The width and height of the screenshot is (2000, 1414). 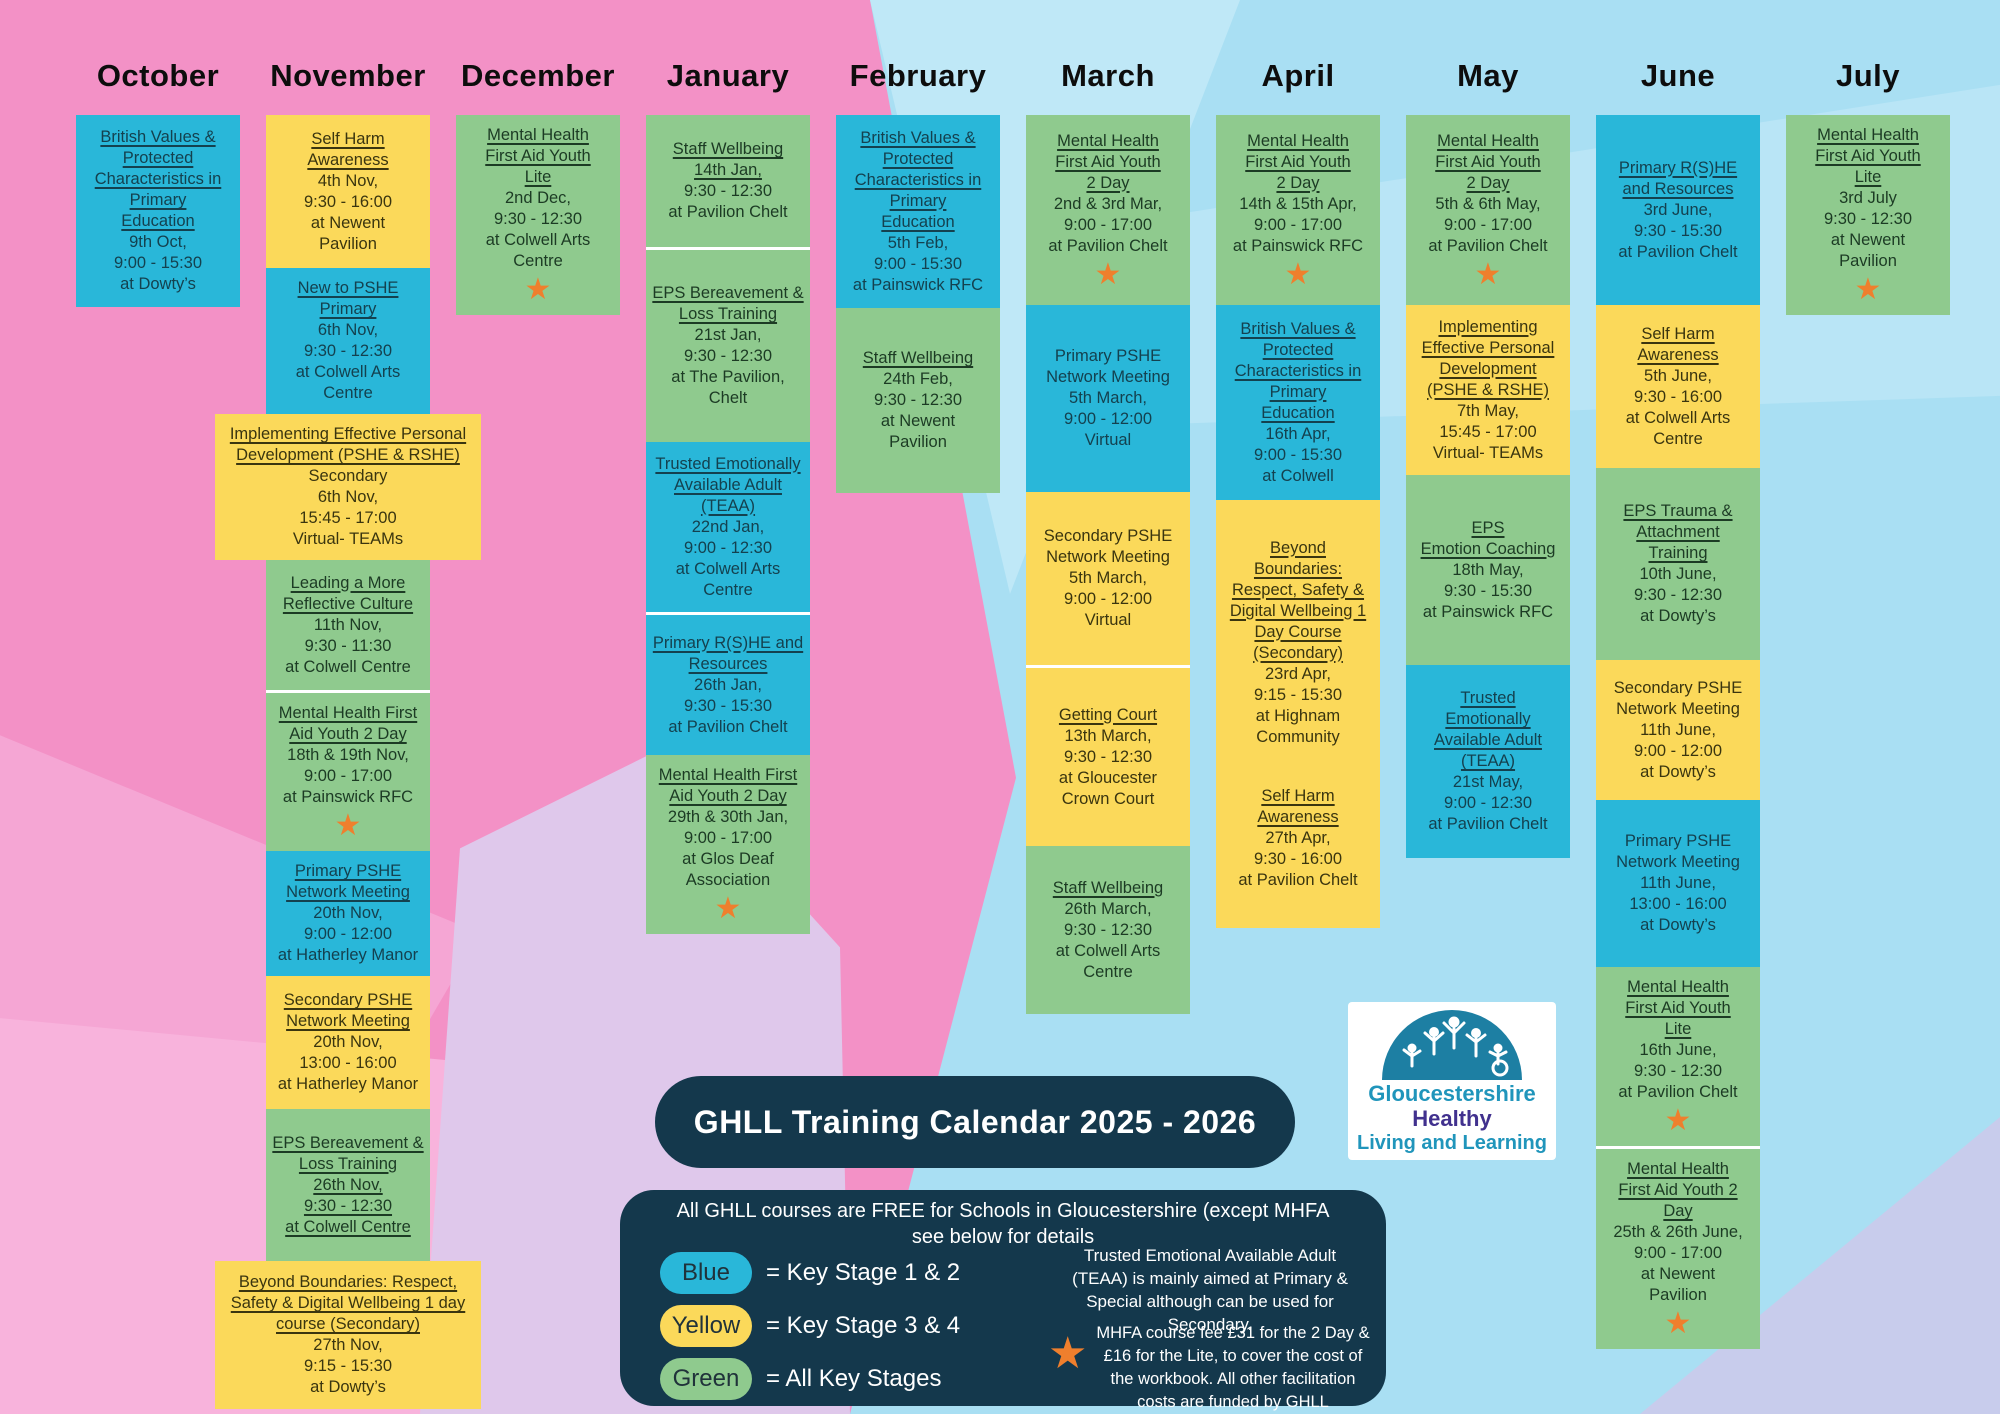 What do you see at coordinates (348, 518) in the screenshot?
I see `event-detail-line: 15:45 - 17:00` at bounding box center [348, 518].